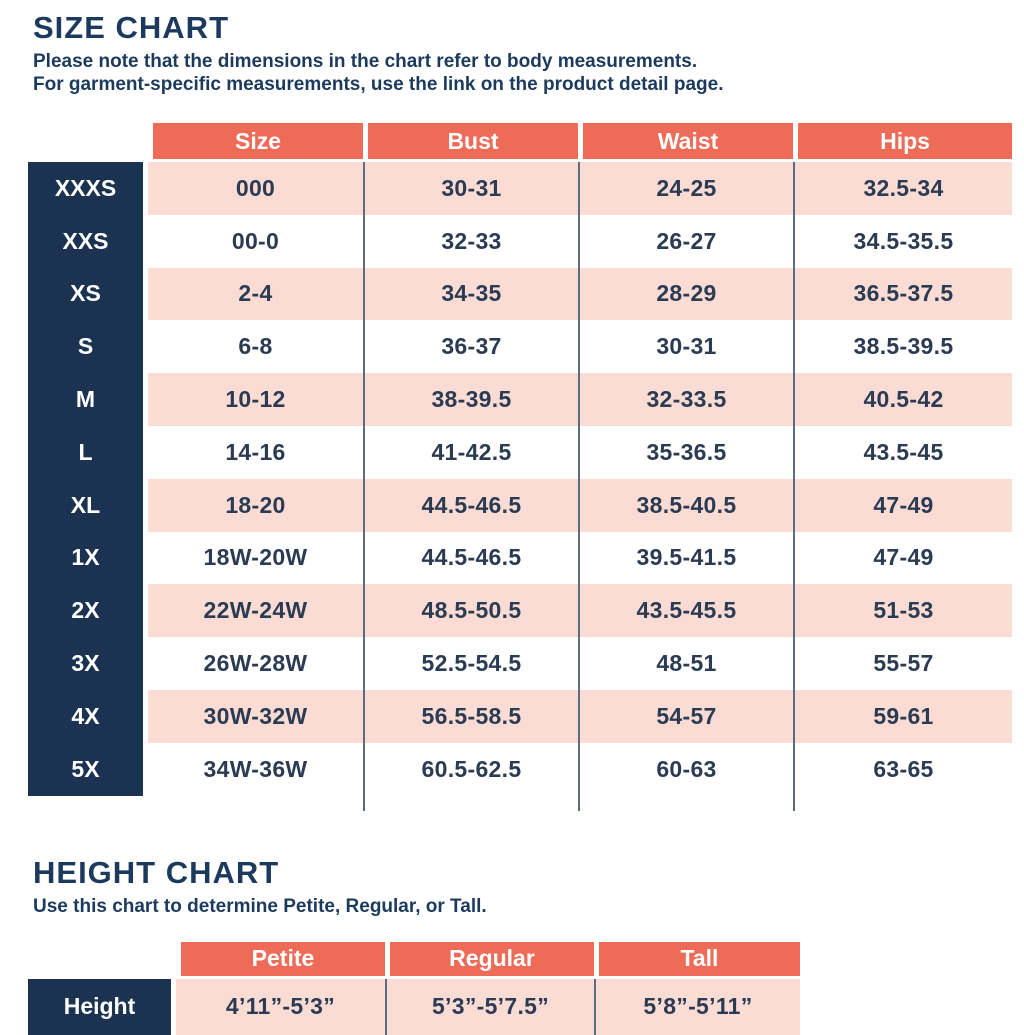 Image resolution: width=1024 pixels, height=1035 pixels. What do you see at coordinates (697, 1006) in the screenshot?
I see `height-cell-tall: 5’8”-5’11”` at bounding box center [697, 1006].